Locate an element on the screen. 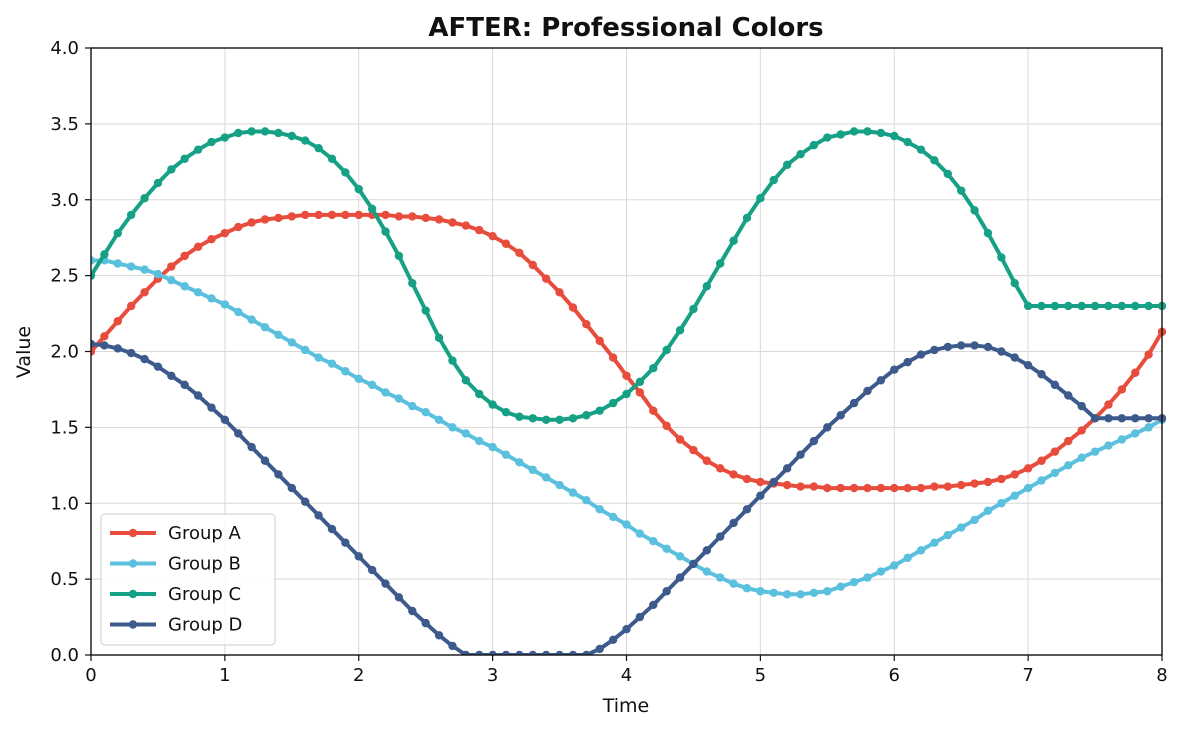 The image size is (1184, 732). y-tick-label: 2.0 is located at coordinates (64, 352).